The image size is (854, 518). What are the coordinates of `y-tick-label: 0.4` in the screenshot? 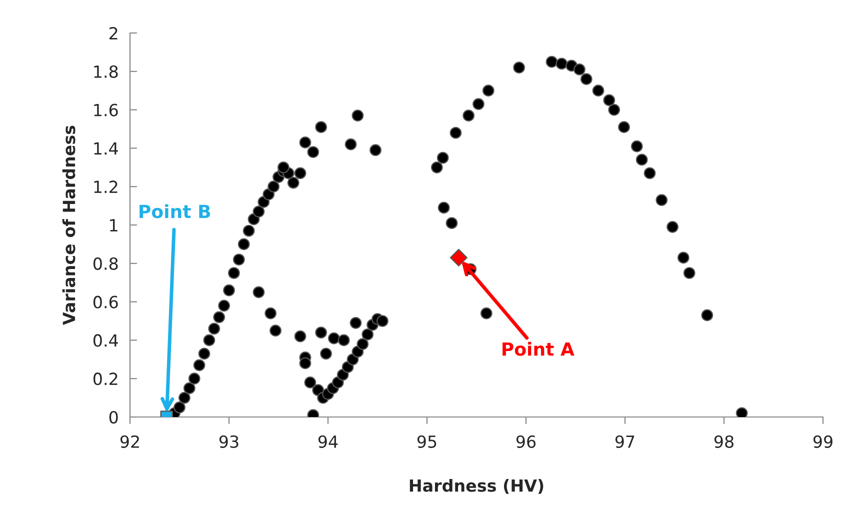 It's located at (105, 340).